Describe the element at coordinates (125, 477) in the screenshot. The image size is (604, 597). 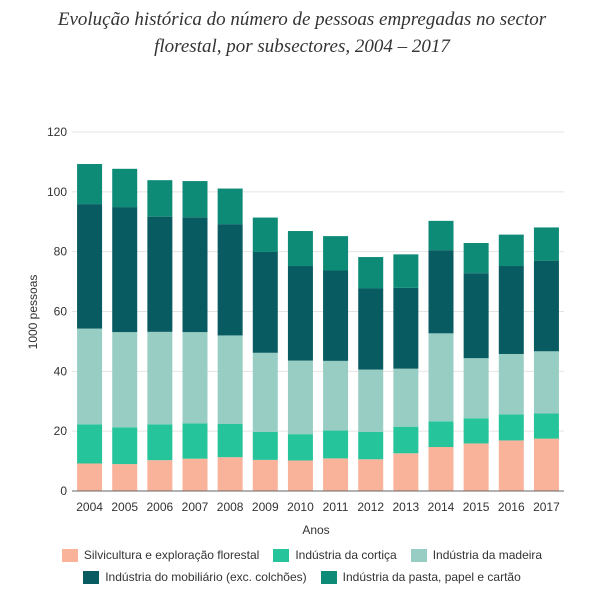
I see `bar-silvicultura-e-exploracao-florestal-2005` at that location.